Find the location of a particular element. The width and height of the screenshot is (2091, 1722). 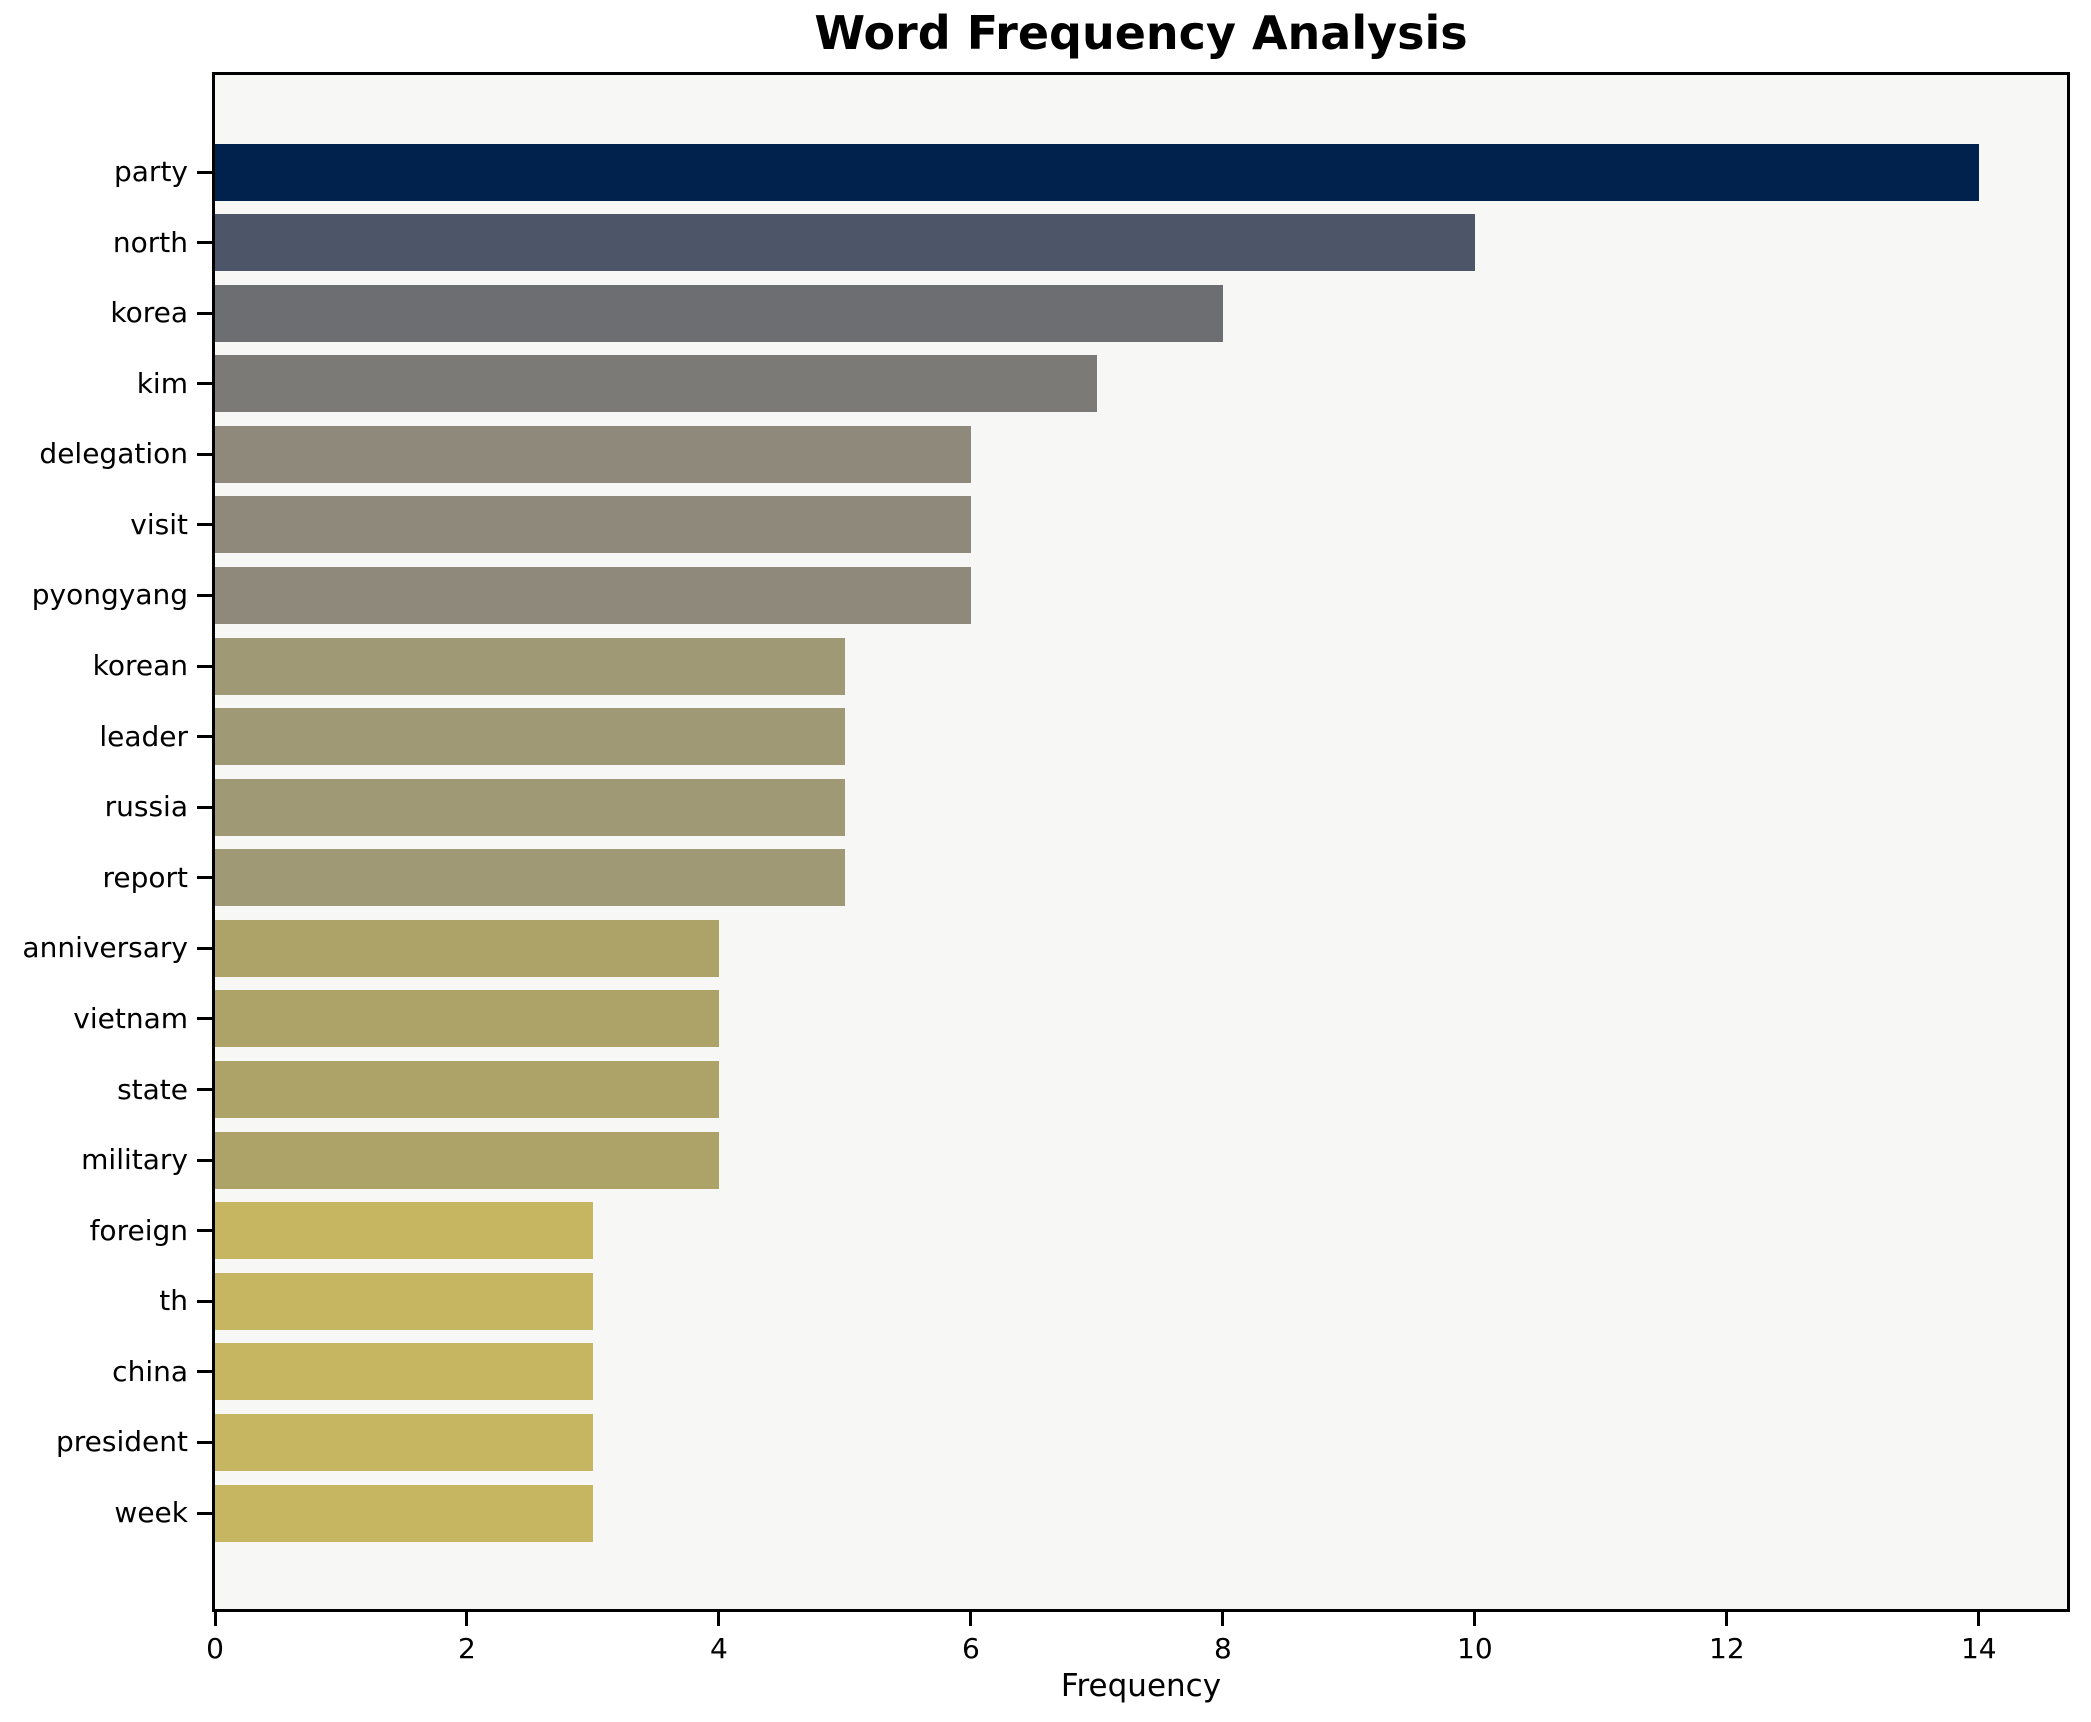

y-tick-label-week: week is located at coordinates (151, 1512).